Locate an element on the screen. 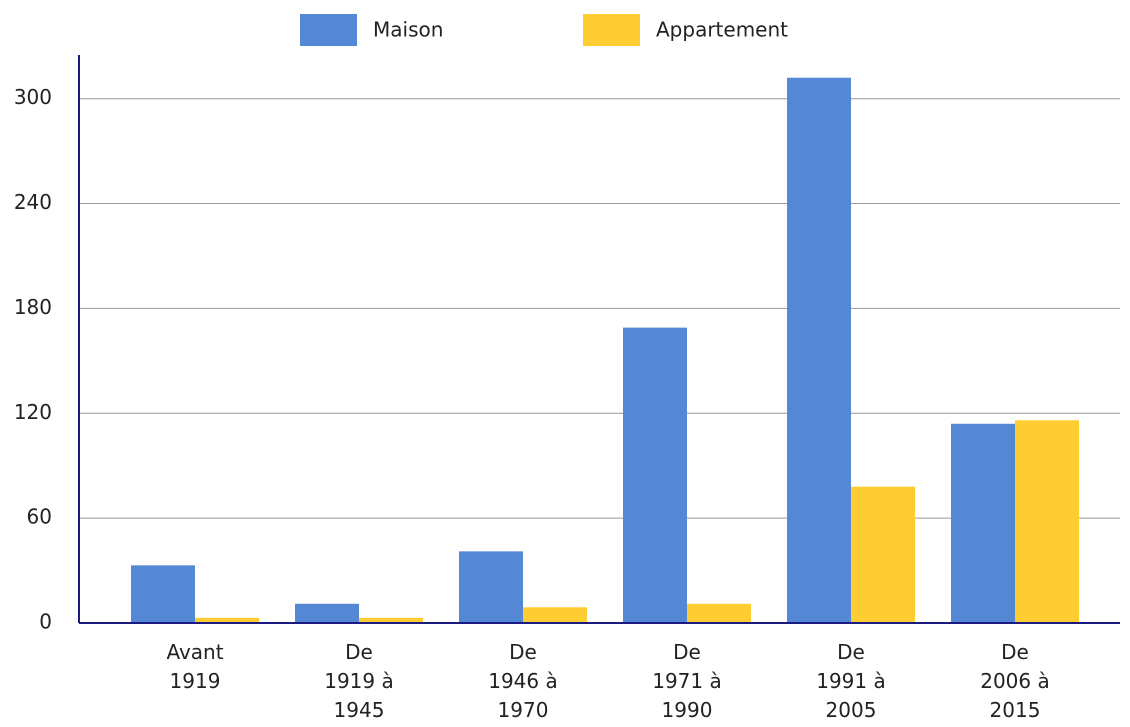  x-tick-label: Avant 1919 is located at coordinates (195, 666).